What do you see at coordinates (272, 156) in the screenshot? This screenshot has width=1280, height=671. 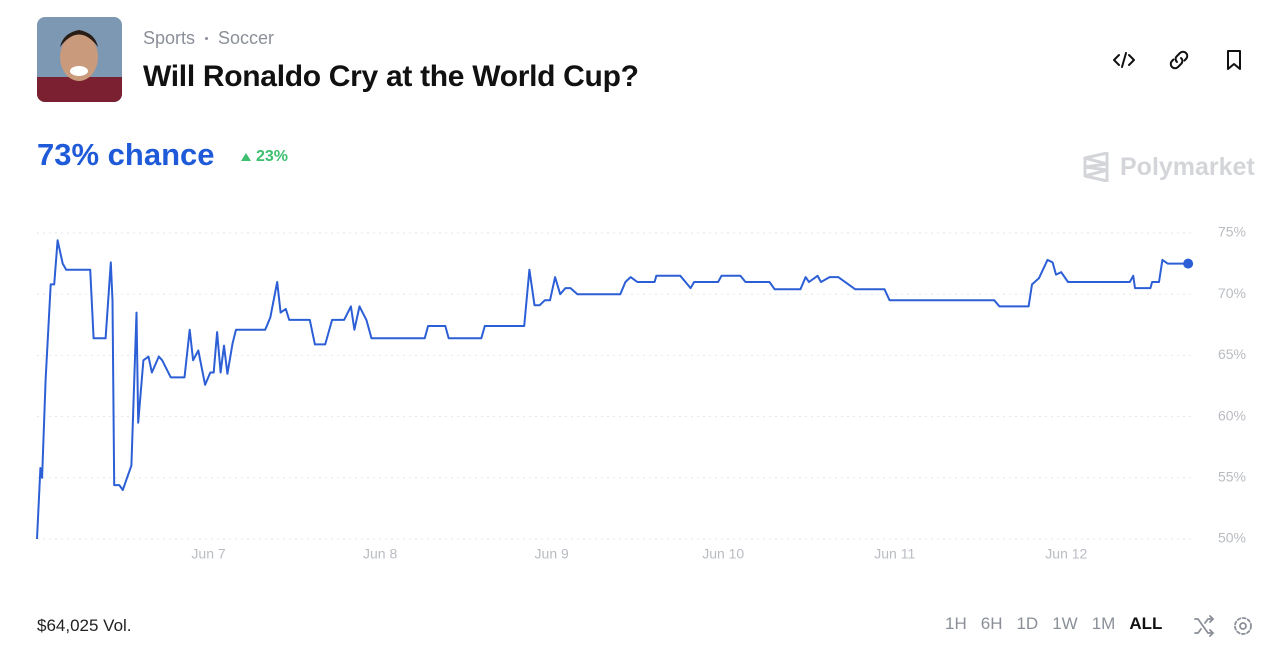 I see `change-value: 23%` at bounding box center [272, 156].